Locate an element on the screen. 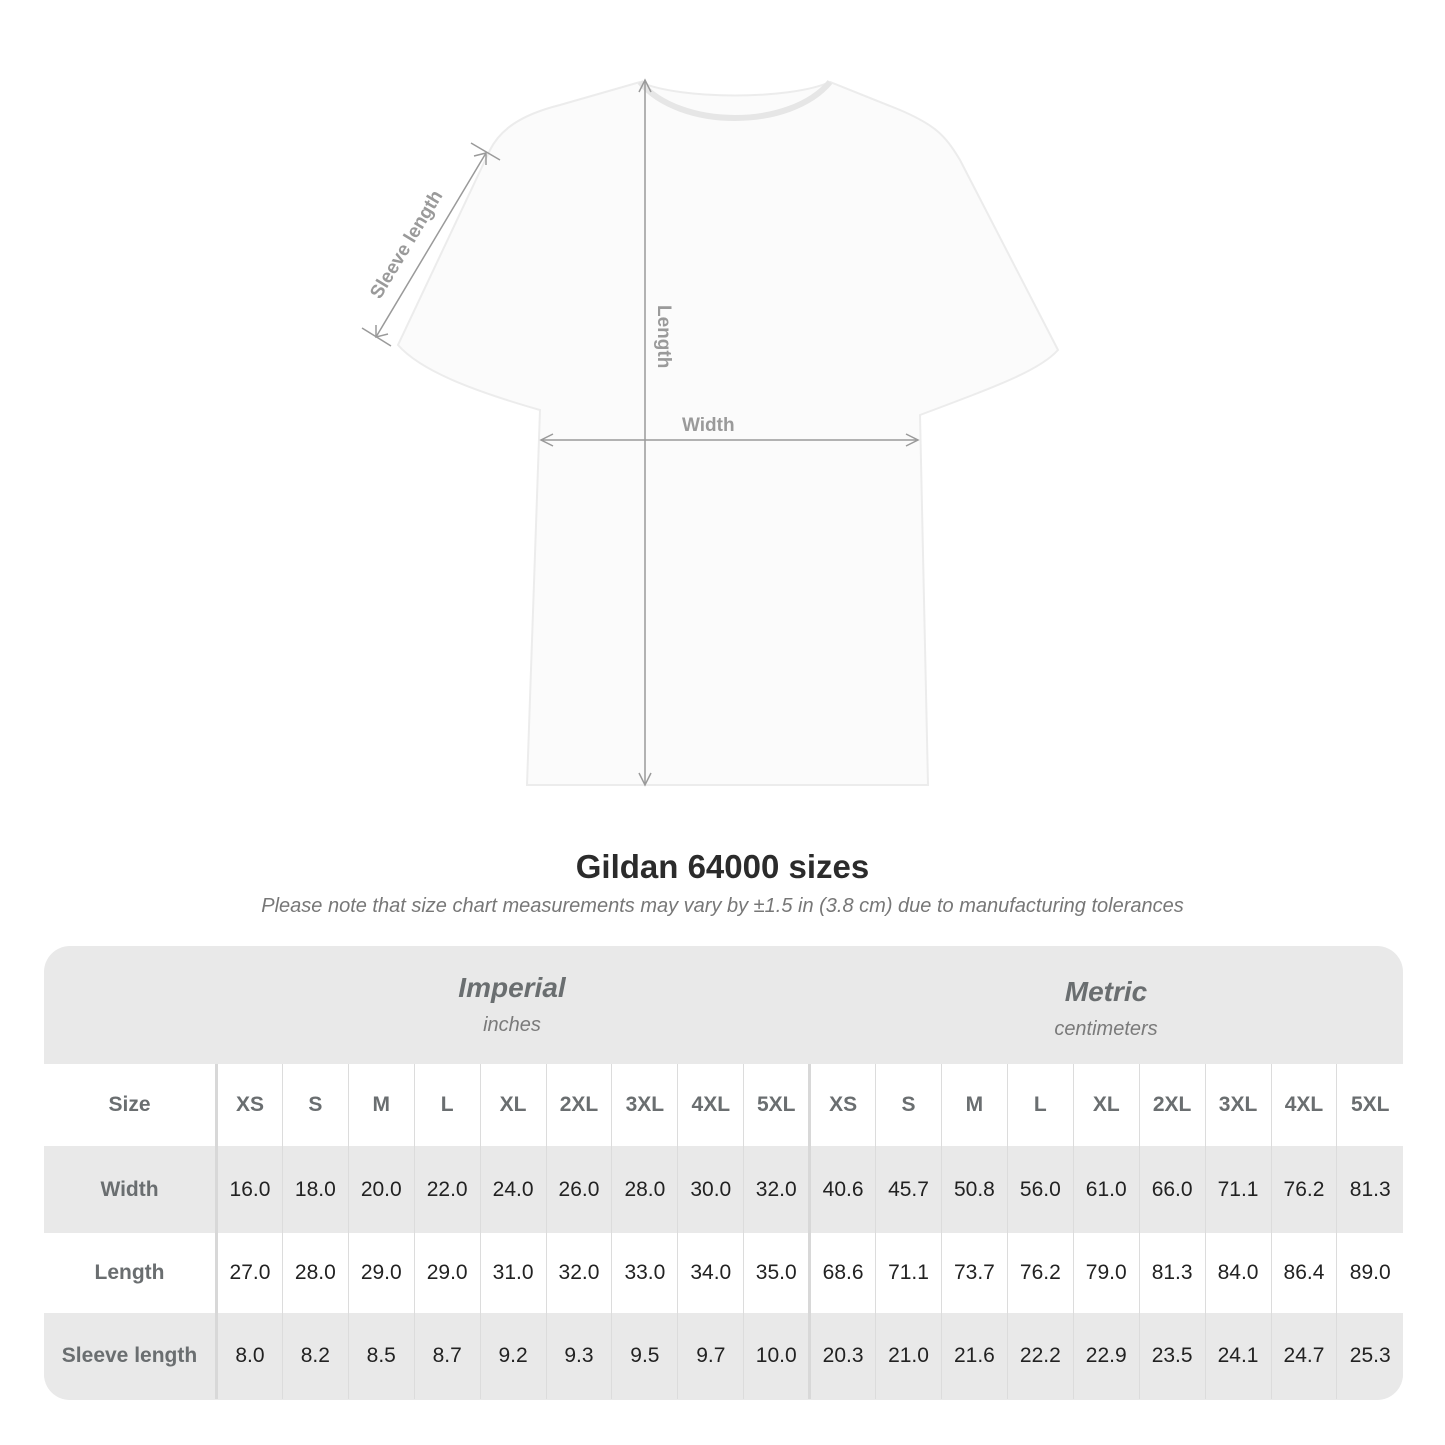  metric-value: 24.7 is located at coordinates (1303, 1356).